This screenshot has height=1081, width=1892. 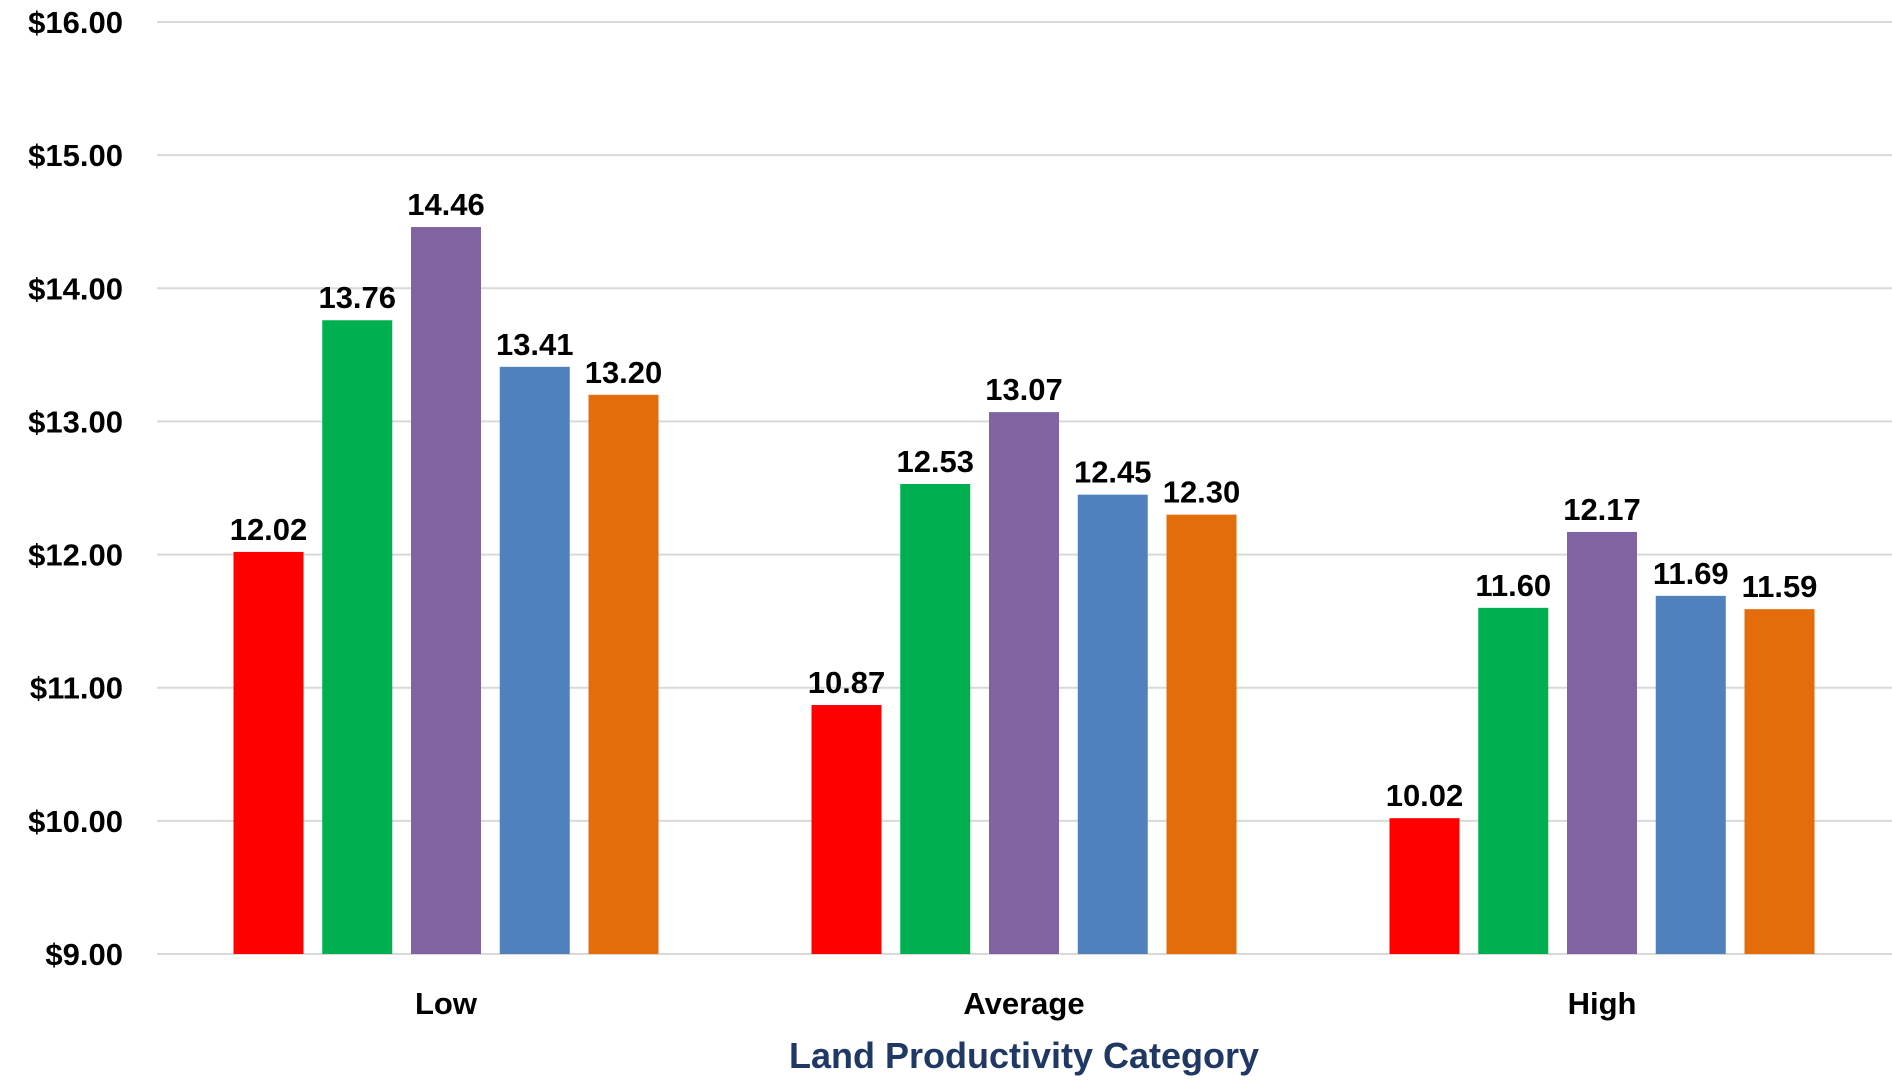 I want to click on data-label: 11.60, so click(x=1513, y=585).